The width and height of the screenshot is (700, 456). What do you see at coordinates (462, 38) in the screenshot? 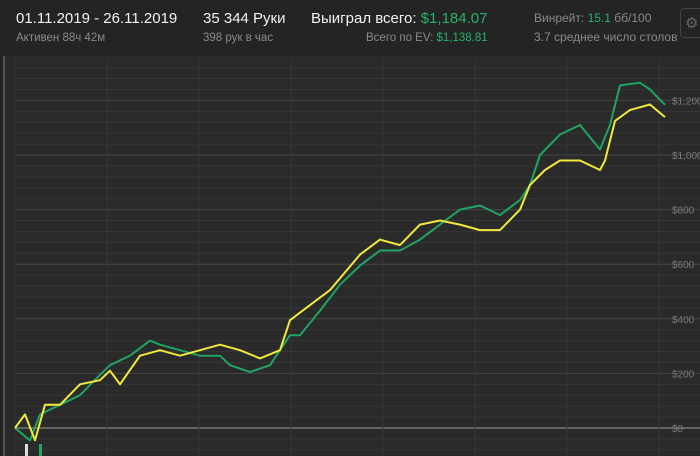
I see `ev-value: $1,138.81` at bounding box center [462, 38].